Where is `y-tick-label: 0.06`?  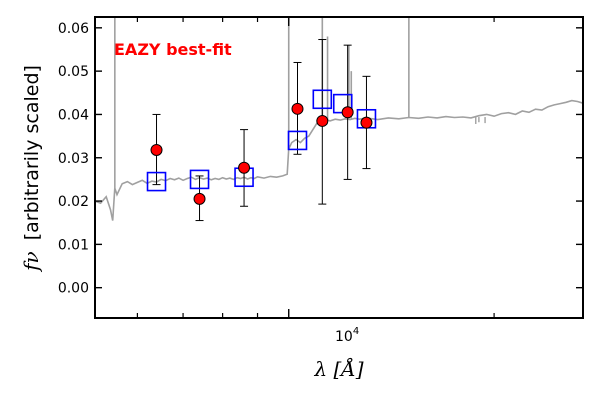 y-tick-label: 0.06 is located at coordinates (73, 29).